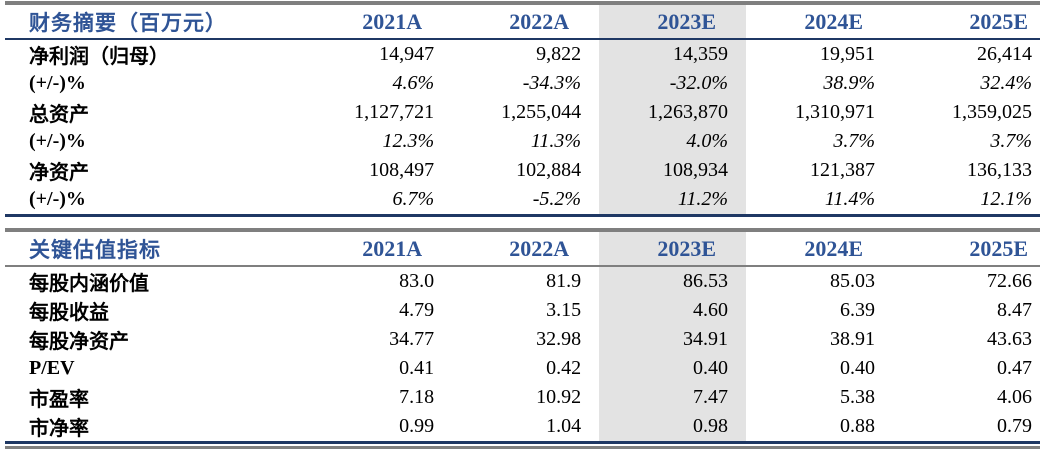  I want to click on cell-value: 1,255,044, so click(541, 112).